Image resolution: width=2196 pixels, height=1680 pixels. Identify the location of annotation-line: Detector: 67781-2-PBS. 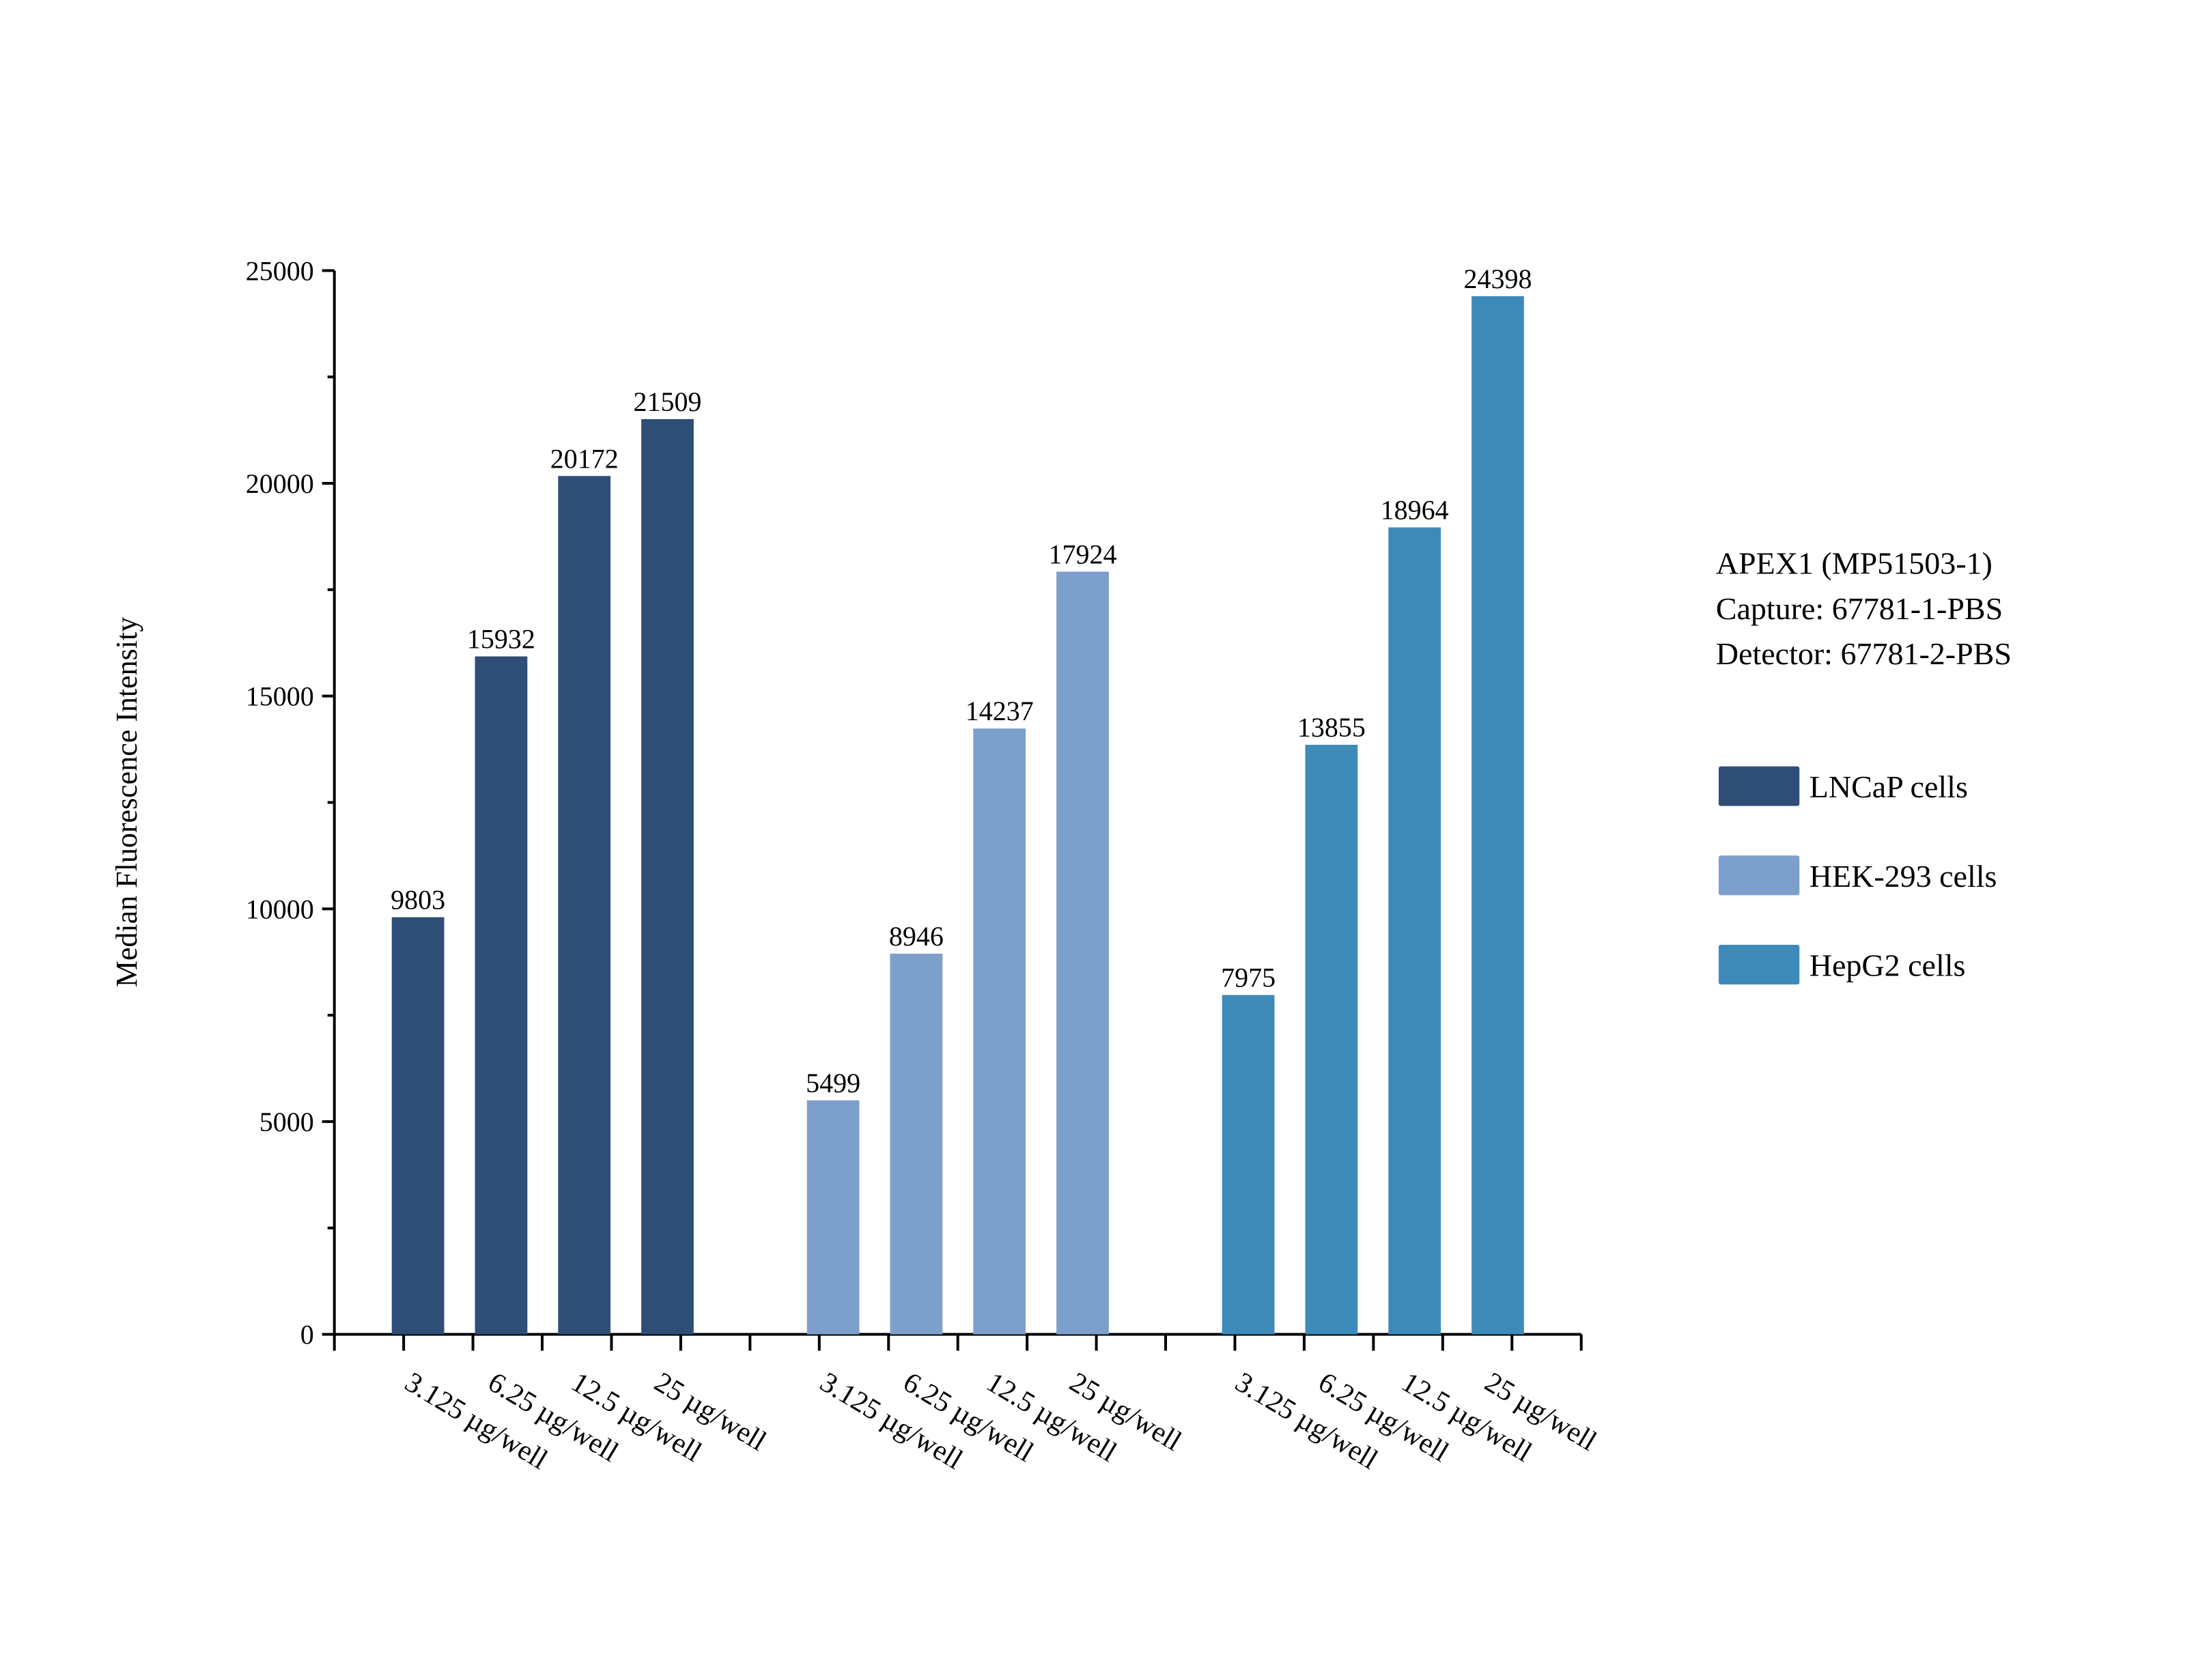
(1864, 653).